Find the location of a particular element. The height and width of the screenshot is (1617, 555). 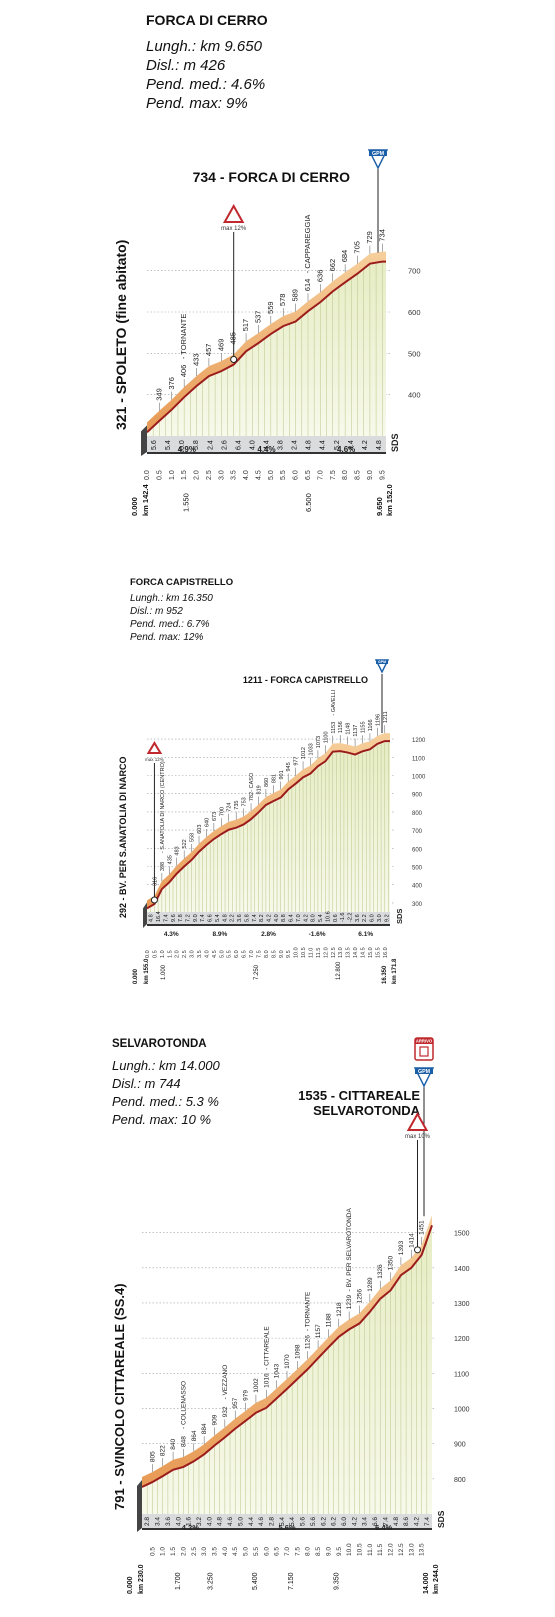

segment-avg-slope: 6.1% is located at coordinates (365, 934).